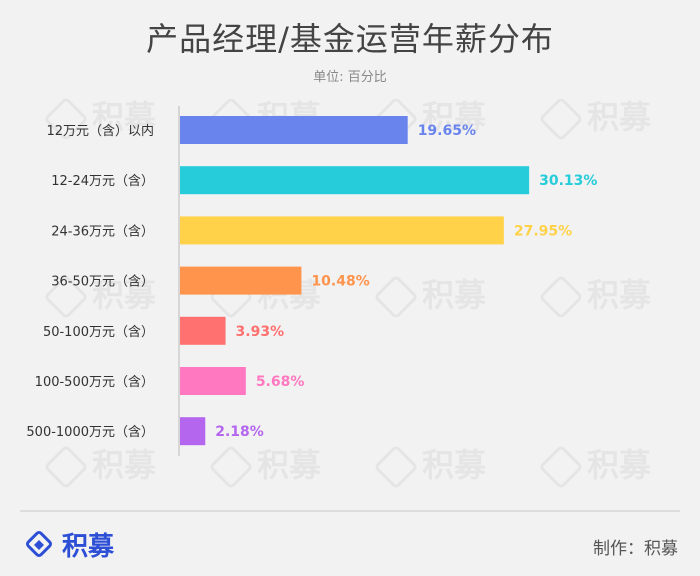  Describe the element at coordinates (102, 181) in the screenshot. I see `category-label: 12-24万元（含）` at that location.